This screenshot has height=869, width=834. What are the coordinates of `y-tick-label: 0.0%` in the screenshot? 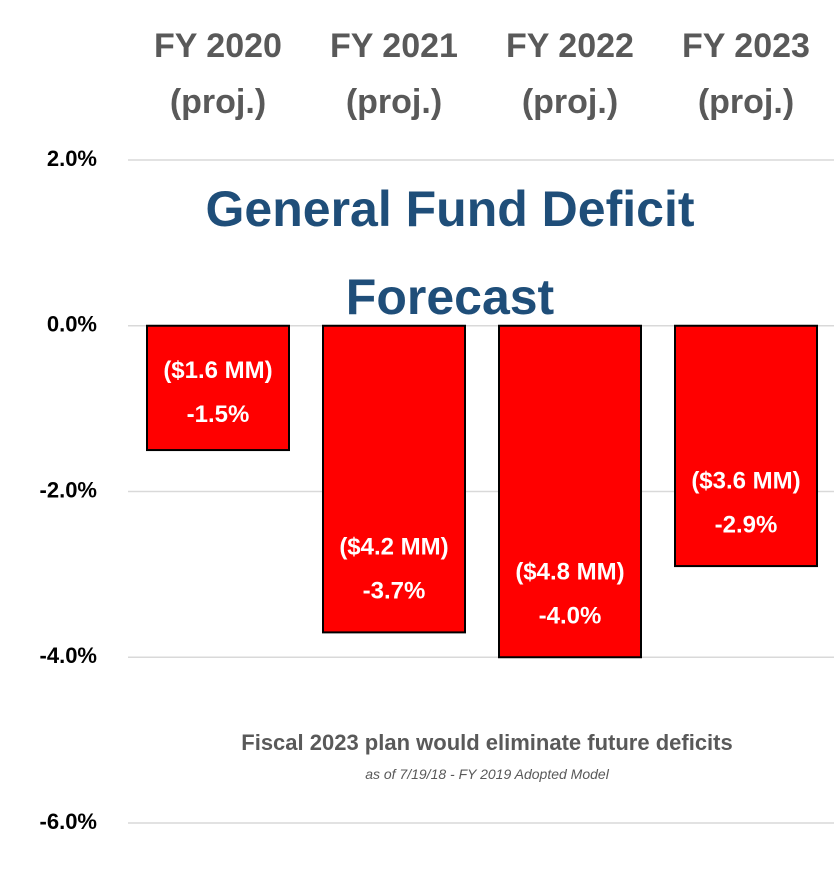 It's located at (72, 324).